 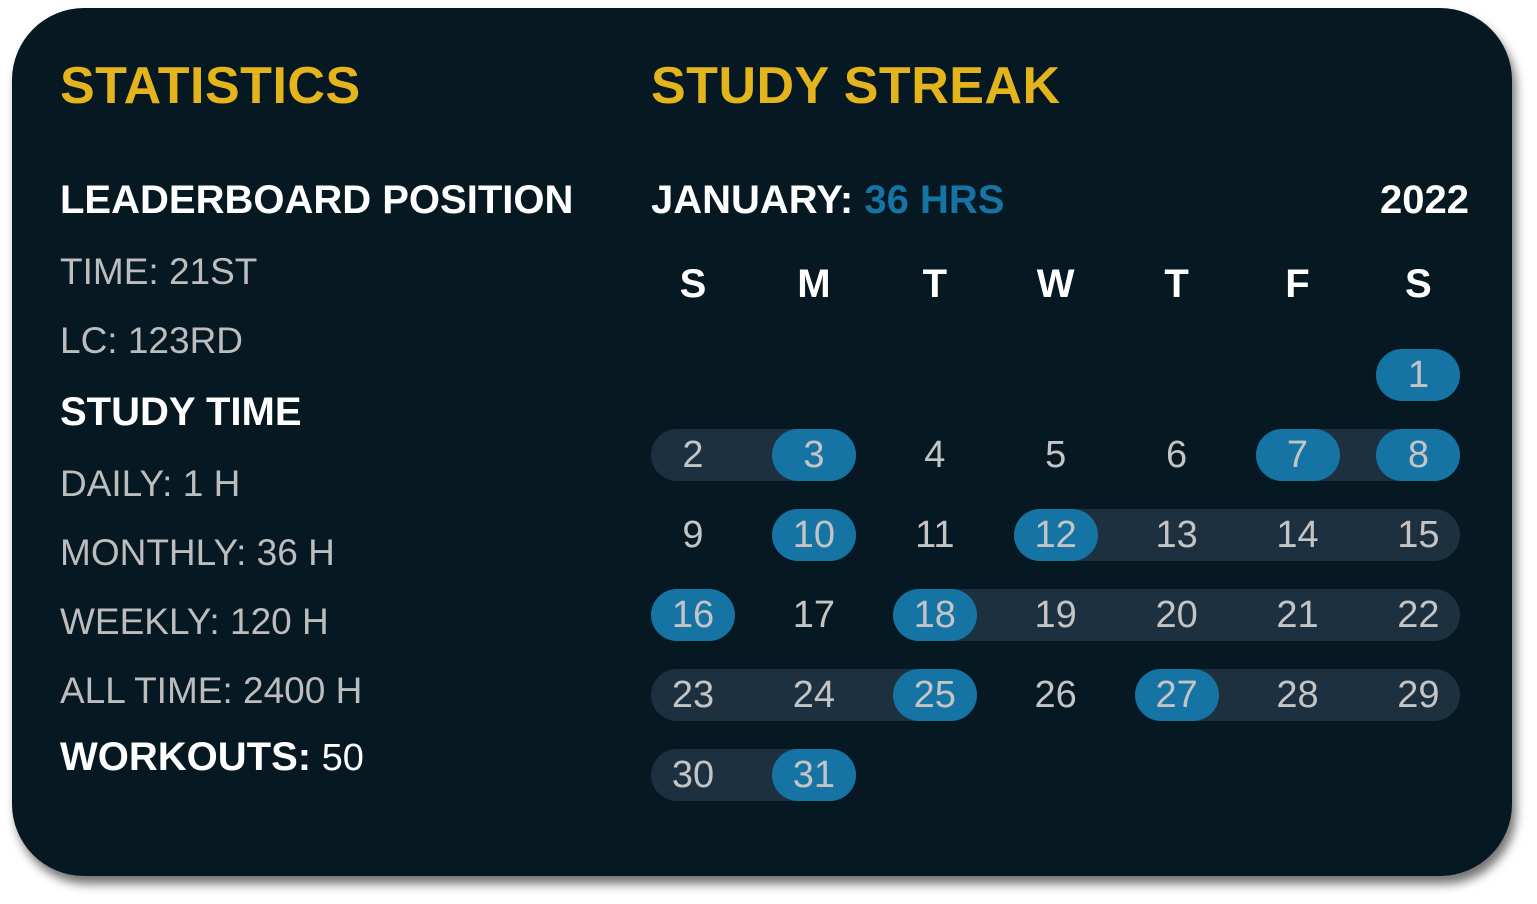 I want to click on workouts-label: WORKOUTS:, so click(x=186, y=757).